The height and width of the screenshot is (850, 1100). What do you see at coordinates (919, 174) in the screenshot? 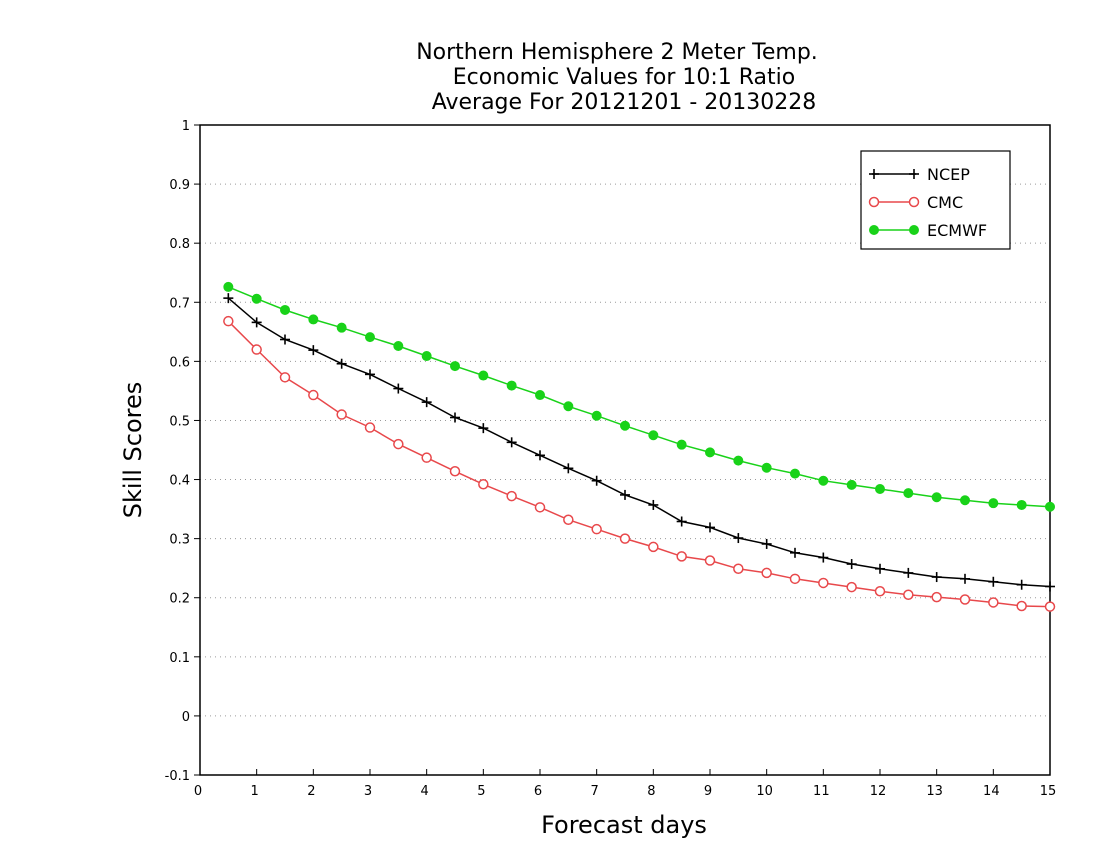
I see `legend-item-ncep: NCEP` at bounding box center [919, 174].